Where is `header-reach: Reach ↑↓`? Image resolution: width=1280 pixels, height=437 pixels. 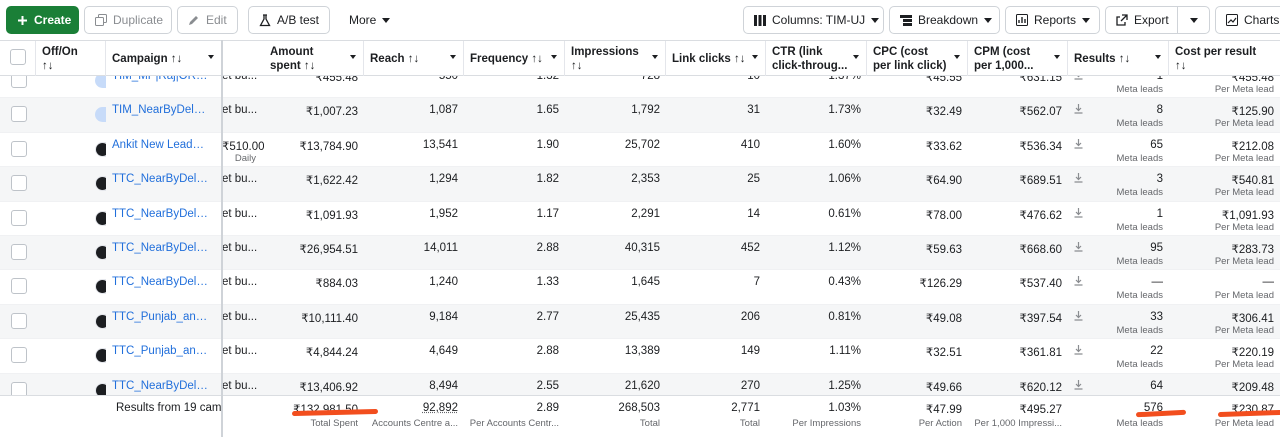
header-reach: Reach ↑↓ is located at coordinates (414, 58).